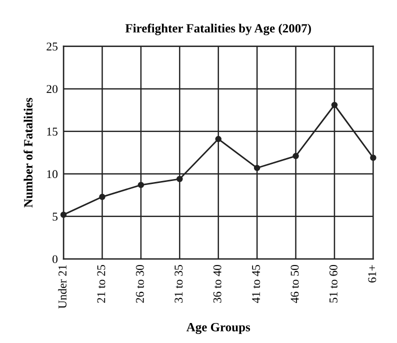 This screenshot has width=397, height=343. I want to click on y-tick-label: 25, so click(52, 46).